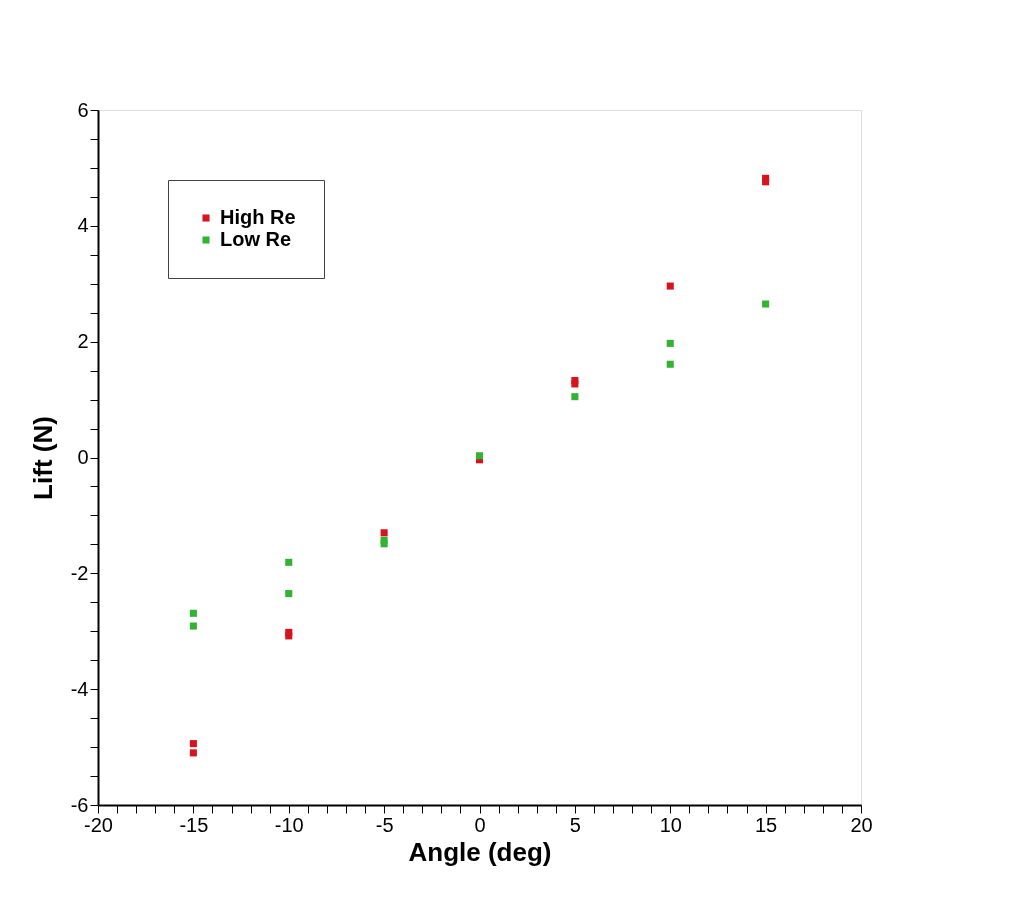  Describe the element at coordinates (258, 217) in the screenshot. I see `legend-label: High Re` at that location.